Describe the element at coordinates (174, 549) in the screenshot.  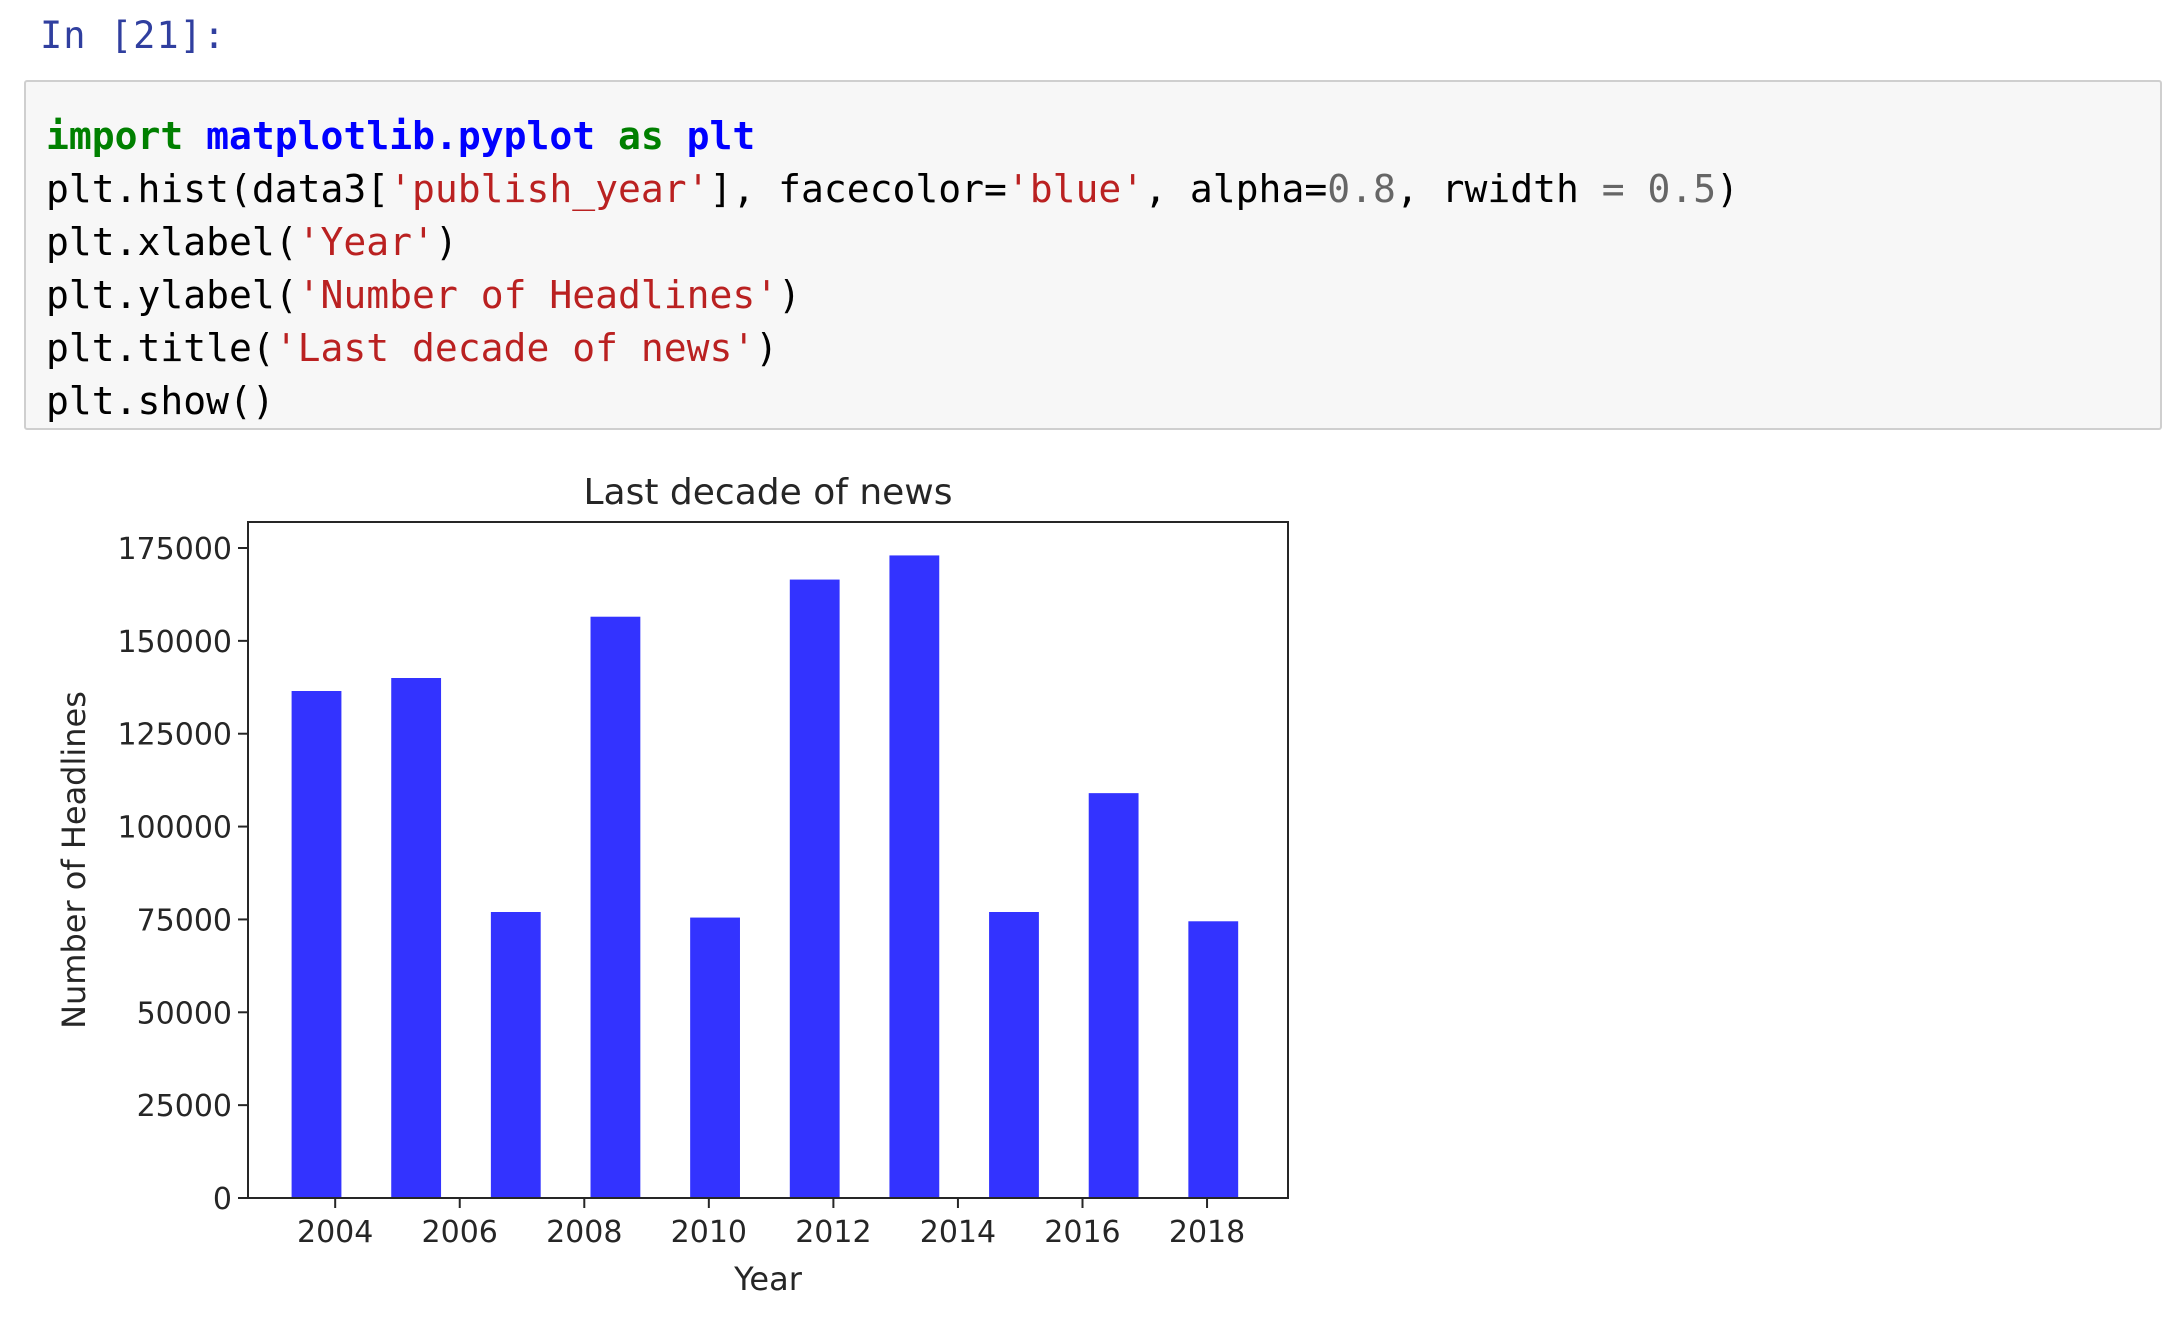
I see `y-tick-label: 175000` at that location.